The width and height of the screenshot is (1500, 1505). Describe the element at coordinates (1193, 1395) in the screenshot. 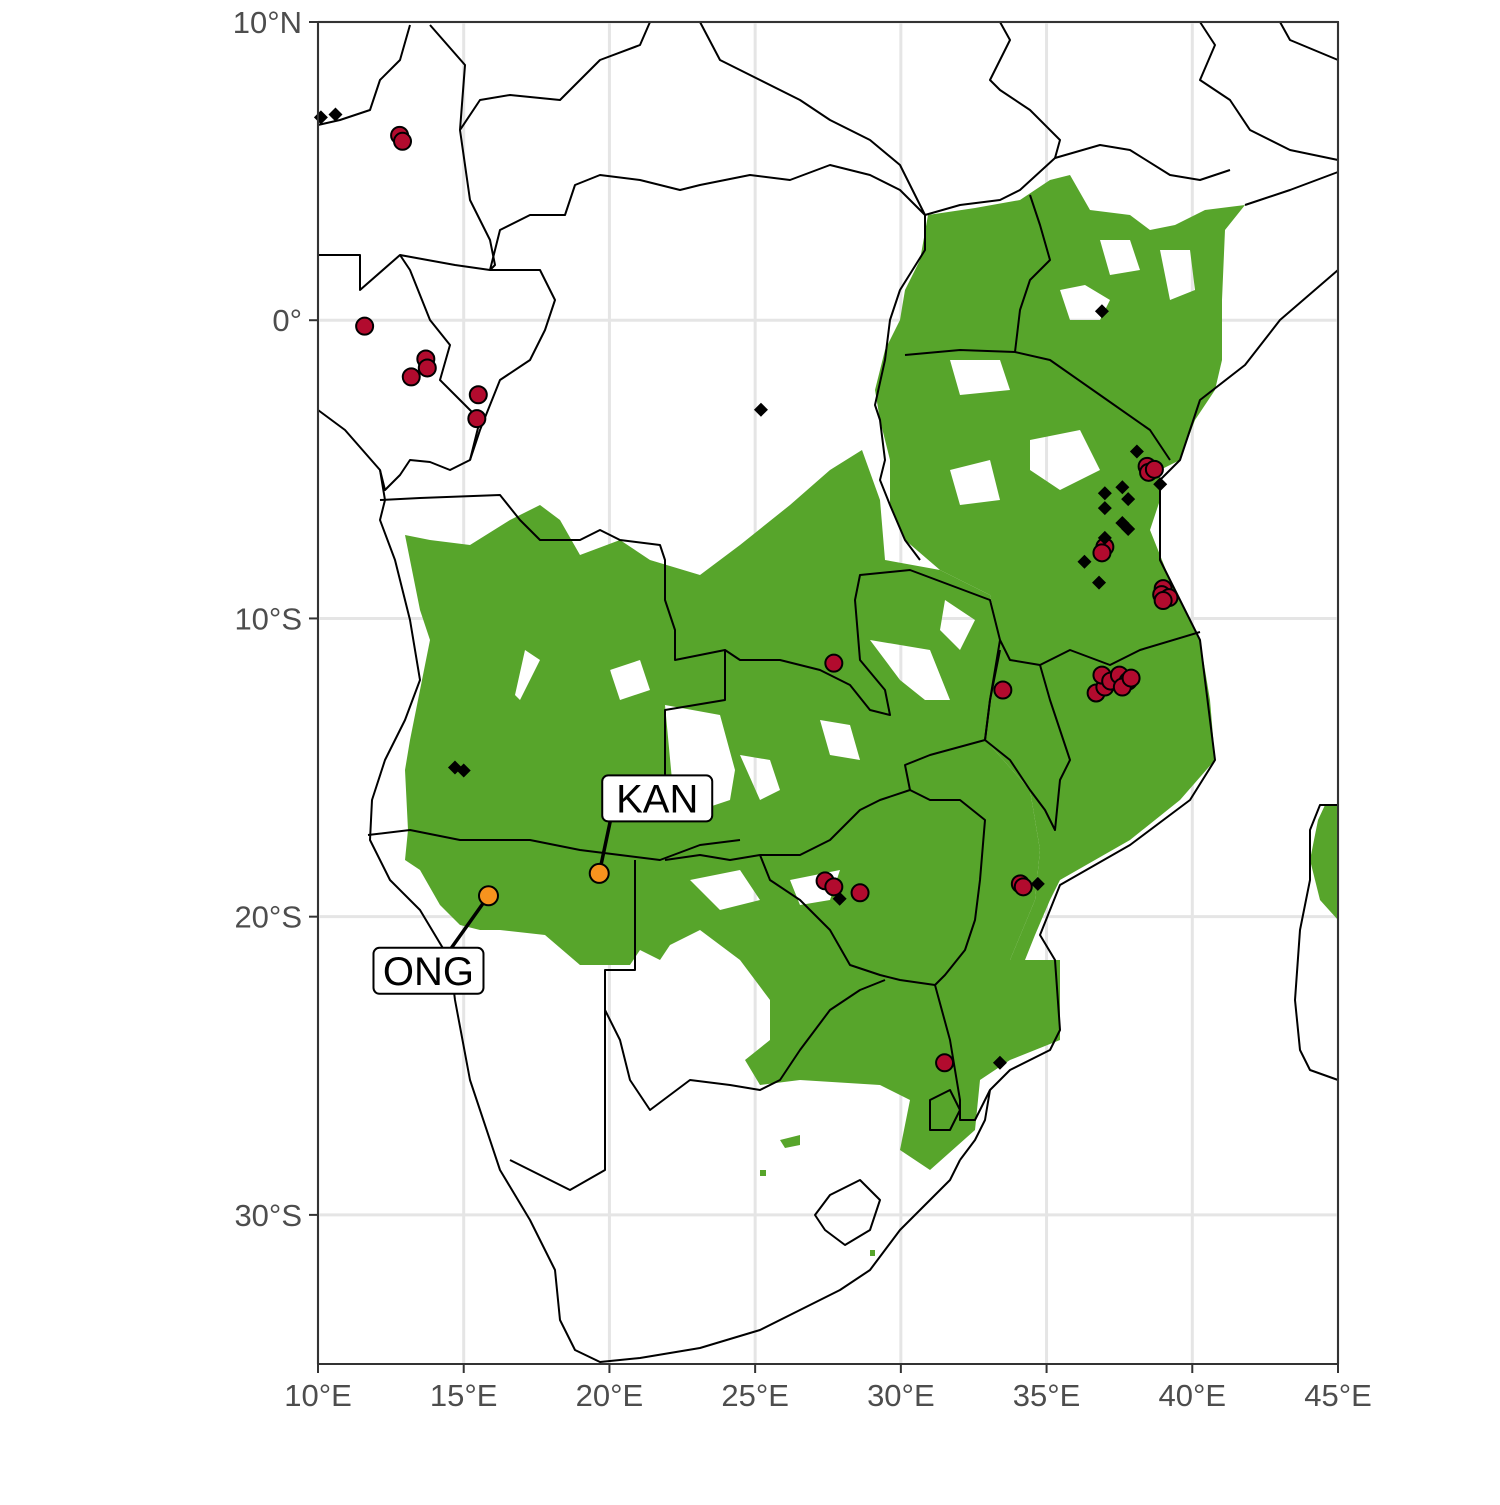

I see `x-tick-label-6: 40°E` at that location.